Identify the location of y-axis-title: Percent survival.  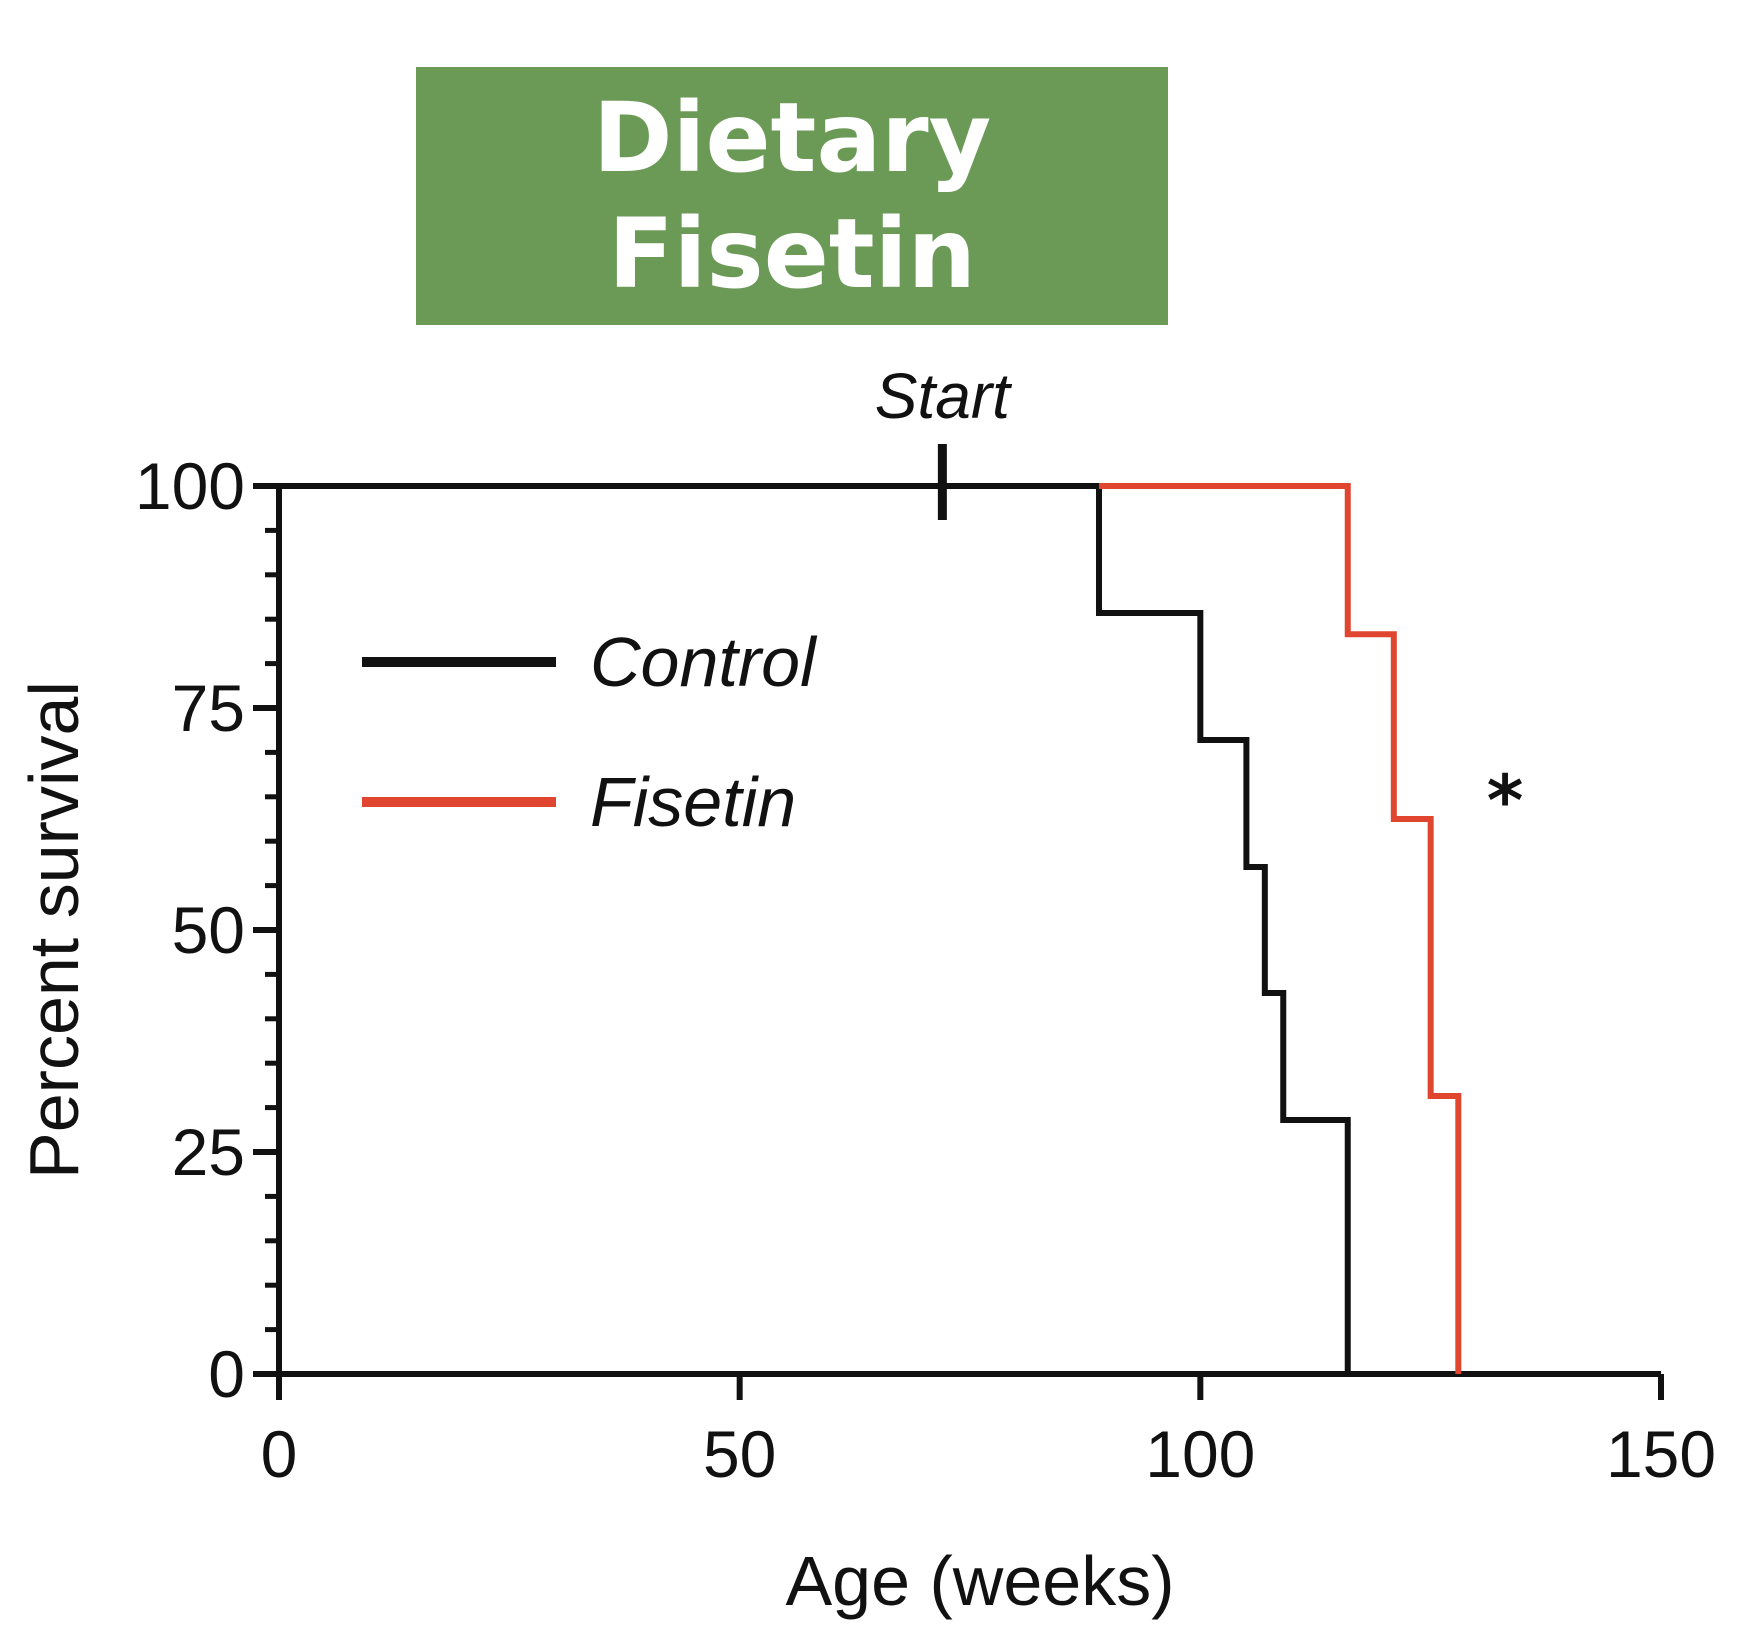
(54, 930).